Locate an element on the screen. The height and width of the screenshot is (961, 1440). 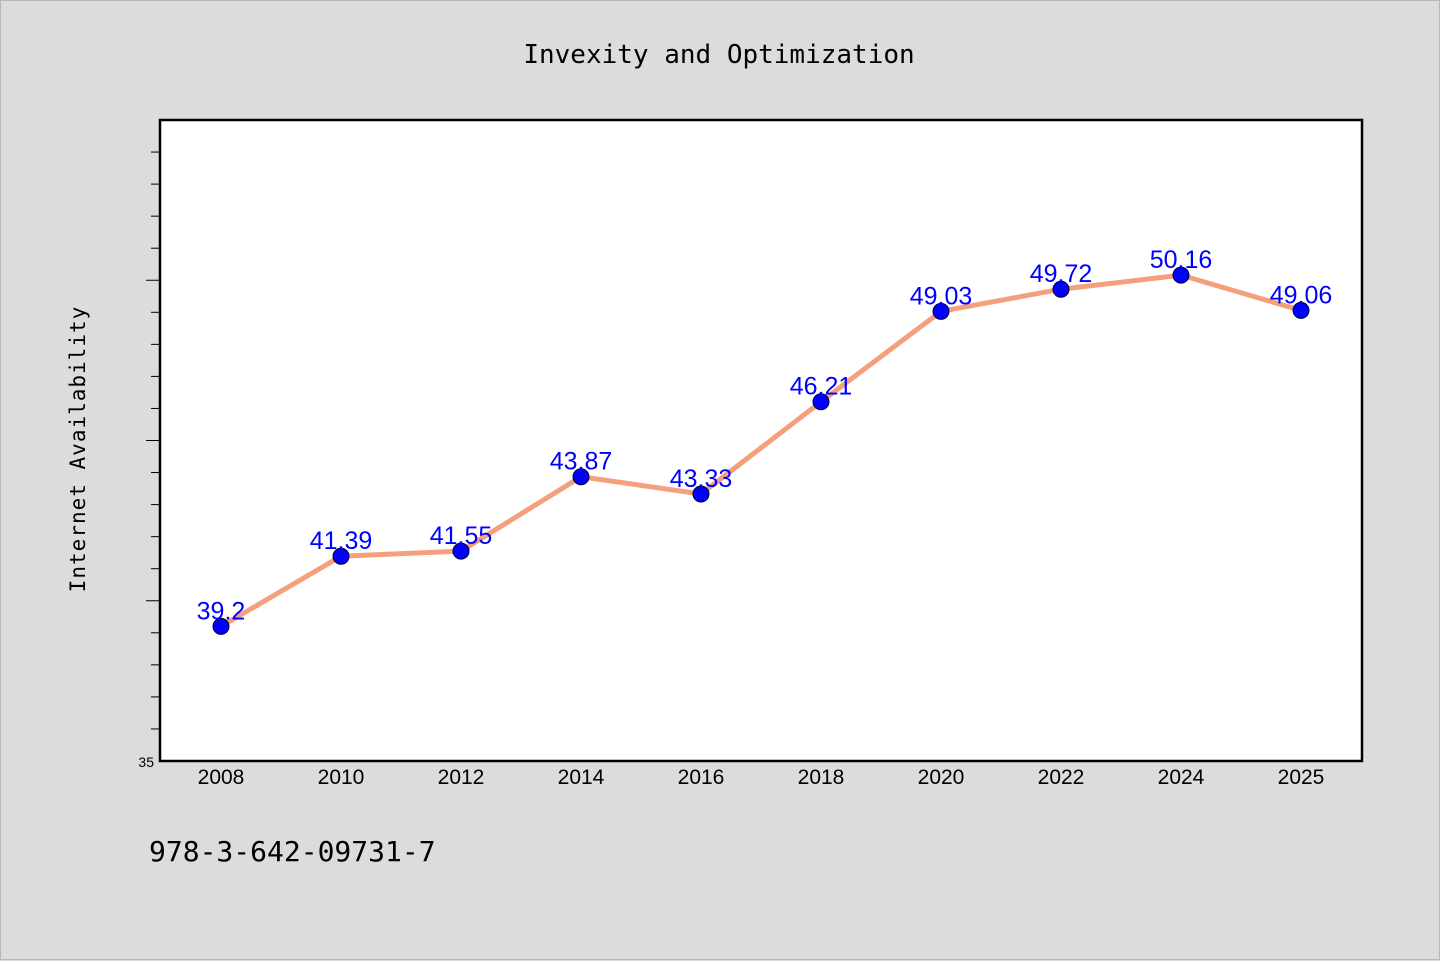
x-tick-label: 2024 is located at coordinates (1181, 777).